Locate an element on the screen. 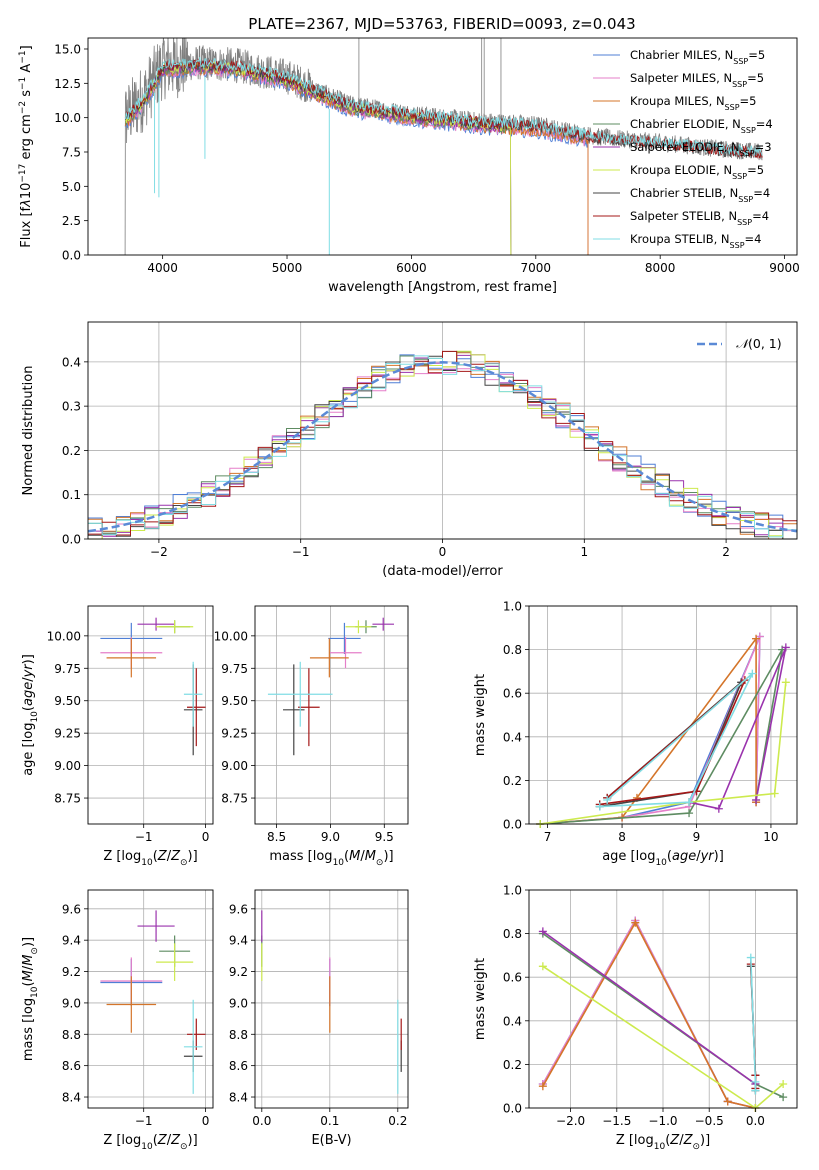 The height and width of the screenshot is (1170, 819). y-tick-label: 9.00 is located at coordinates (234, 766).